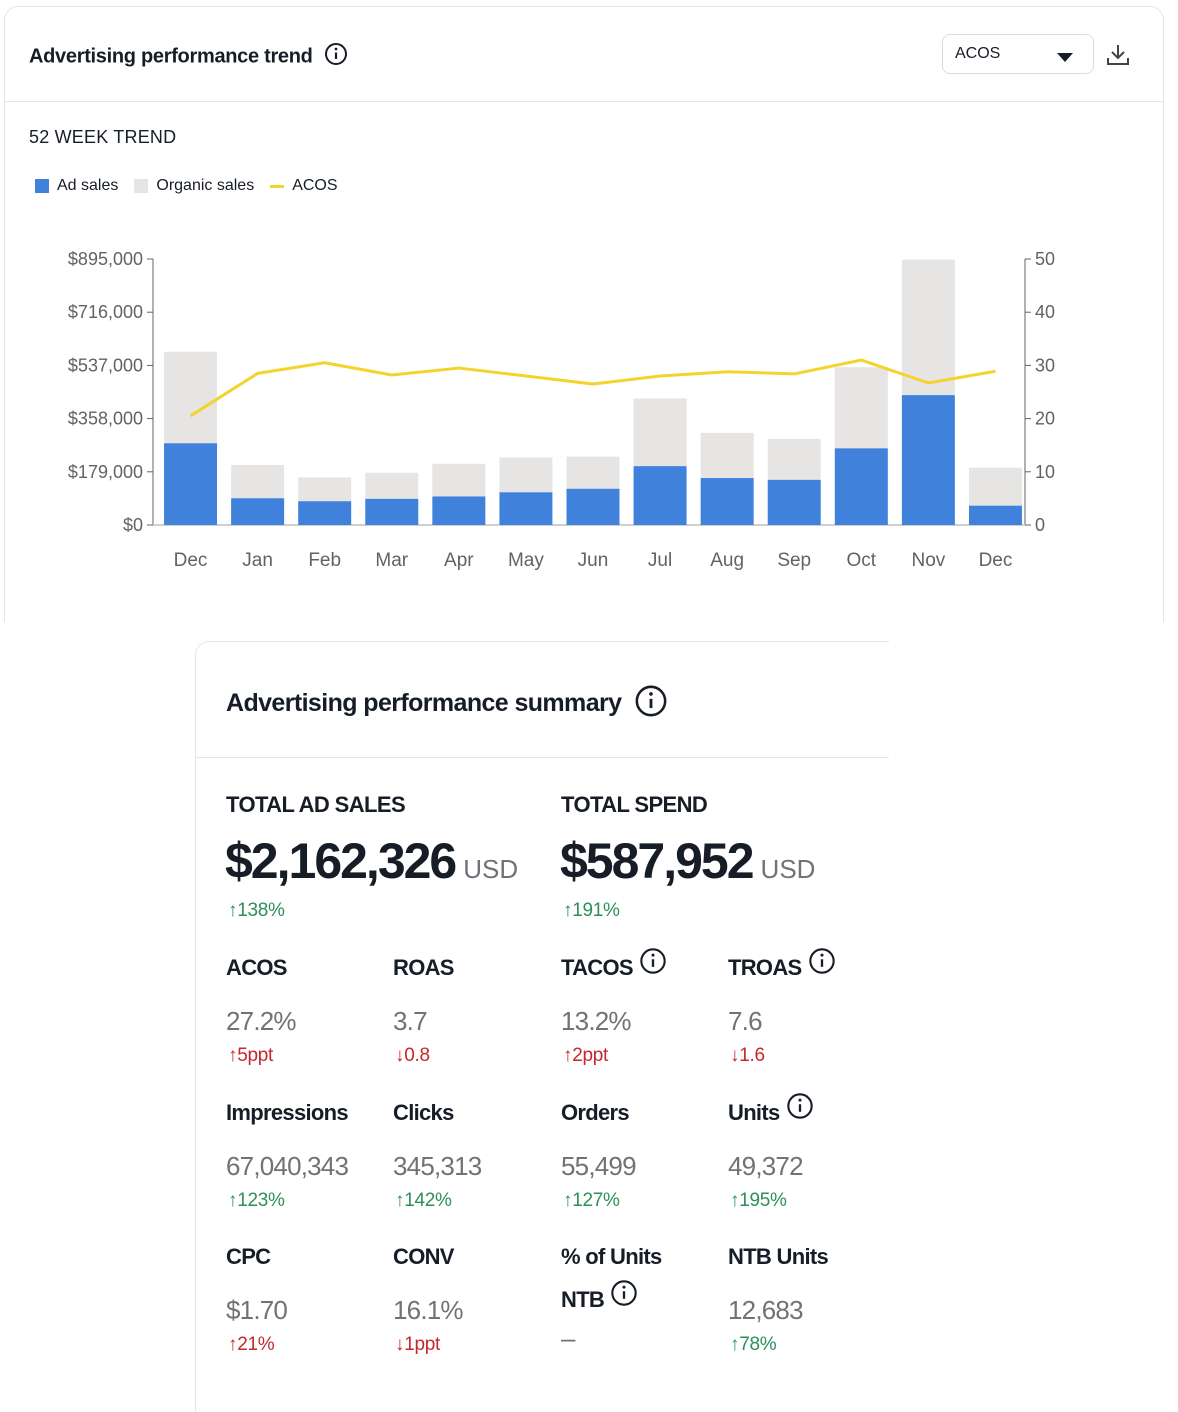 This screenshot has width=1178, height=1412. Describe the element at coordinates (341, 861) in the screenshot. I see `total-ad-sales-amount: $2,162,326` at that location.